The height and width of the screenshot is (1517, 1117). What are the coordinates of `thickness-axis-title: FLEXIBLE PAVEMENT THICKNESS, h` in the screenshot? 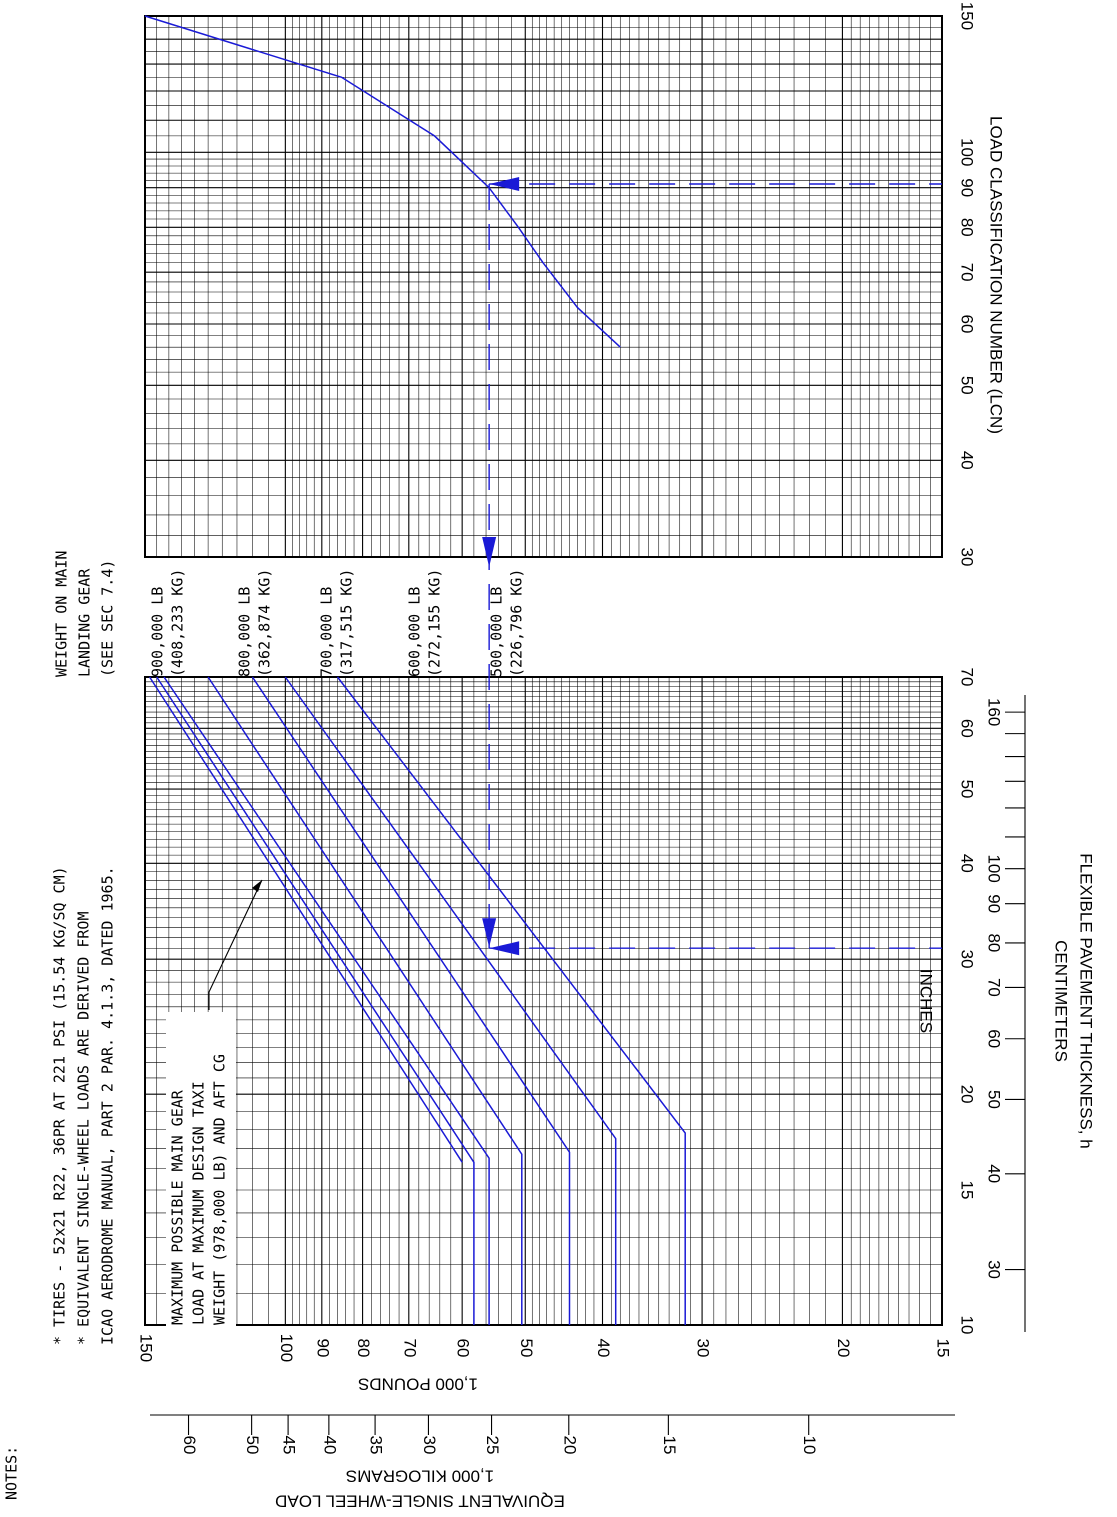 It's located at (1086, 1000).